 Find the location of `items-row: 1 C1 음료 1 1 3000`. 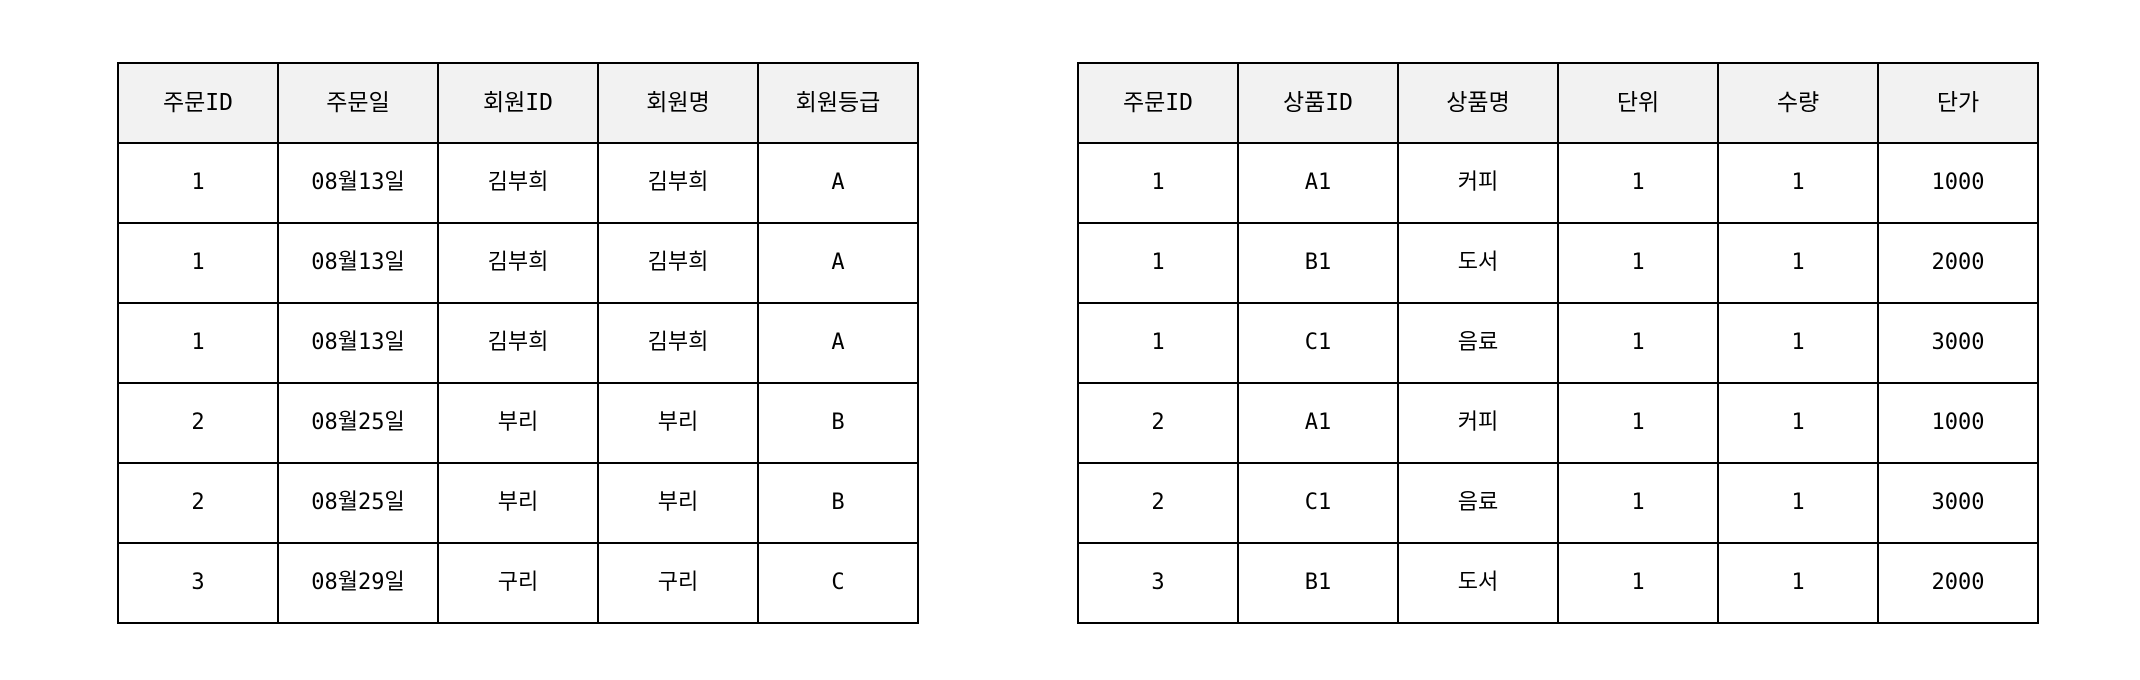

items-row: 1 C1 음료 1 1 3000 is located at coordinates (1558, 343).